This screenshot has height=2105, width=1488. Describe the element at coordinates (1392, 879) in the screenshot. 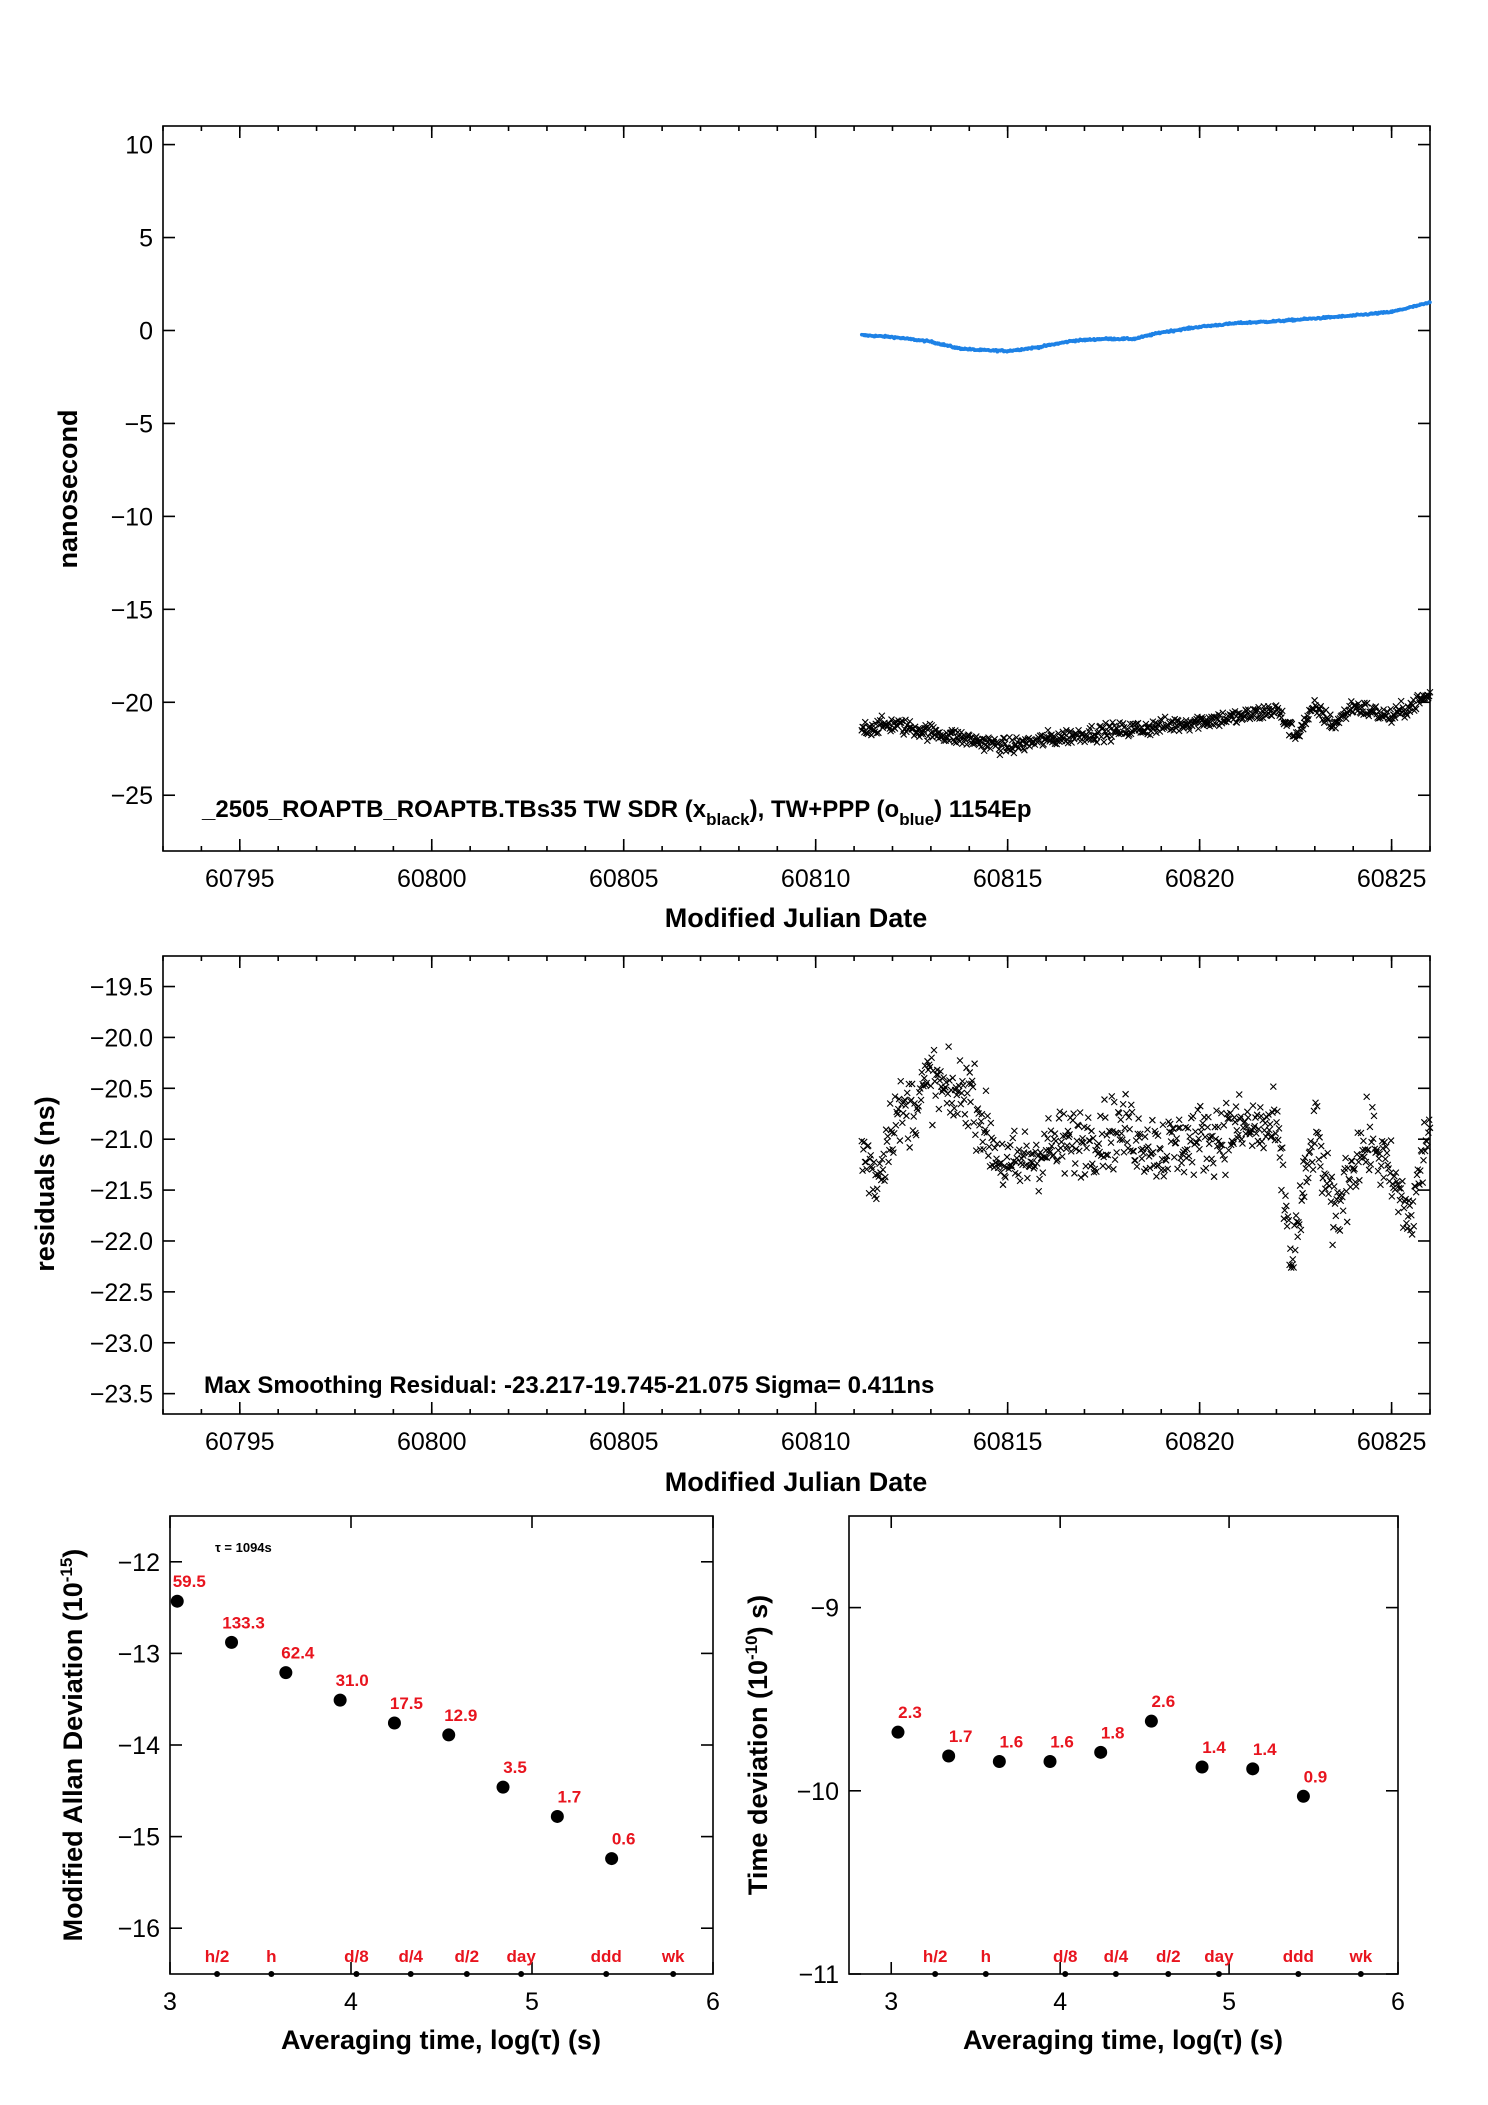

I see `x-tick-label: 60825` at that location.